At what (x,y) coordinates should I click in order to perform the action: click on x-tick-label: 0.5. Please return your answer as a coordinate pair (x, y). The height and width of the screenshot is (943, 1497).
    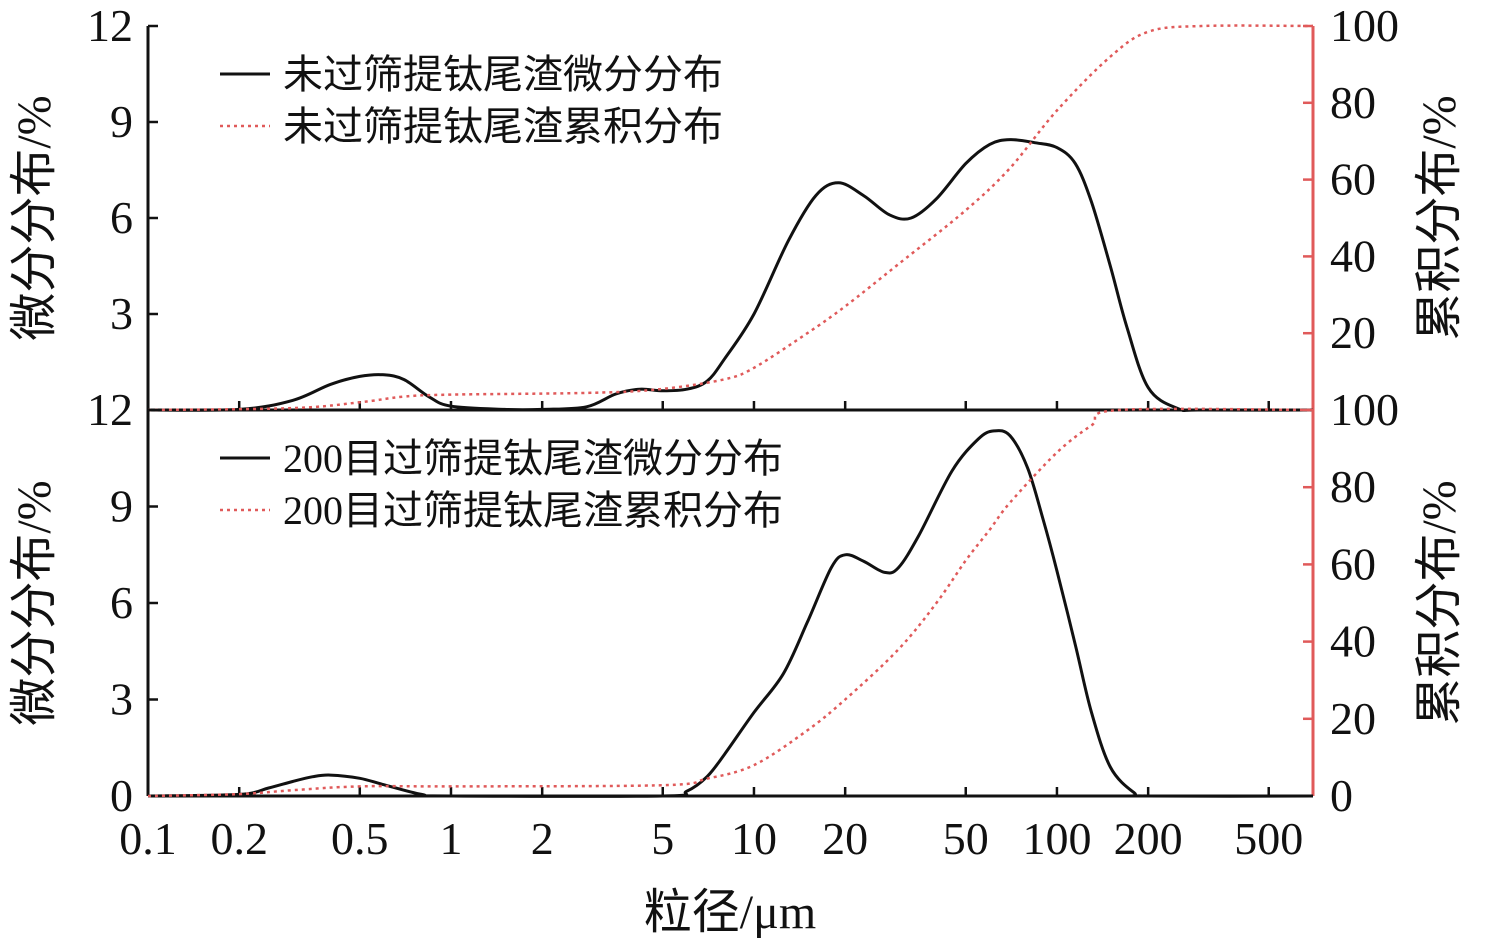
    Looking at the image, I should click on (360, 838).